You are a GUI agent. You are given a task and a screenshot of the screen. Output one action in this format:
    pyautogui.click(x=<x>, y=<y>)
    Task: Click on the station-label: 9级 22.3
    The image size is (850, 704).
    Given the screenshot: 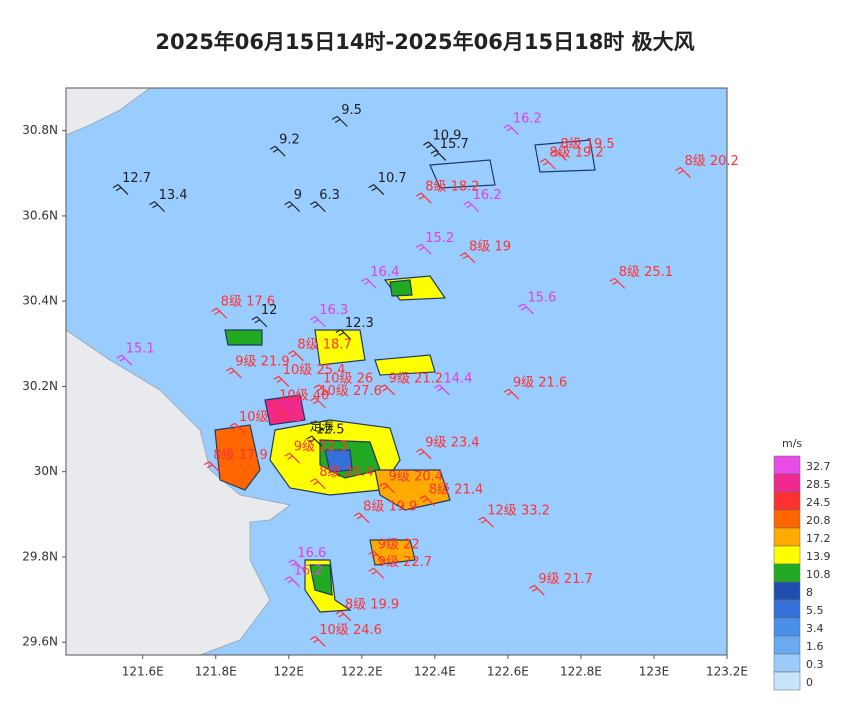 What is the action you would take?
    pyautogui.click(x=321, y=447)
    